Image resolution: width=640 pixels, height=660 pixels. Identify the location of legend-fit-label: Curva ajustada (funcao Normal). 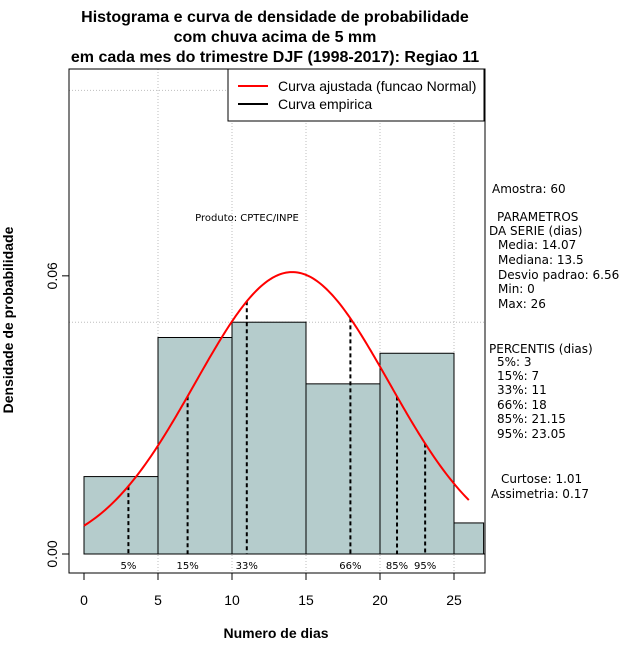
(377, 86).